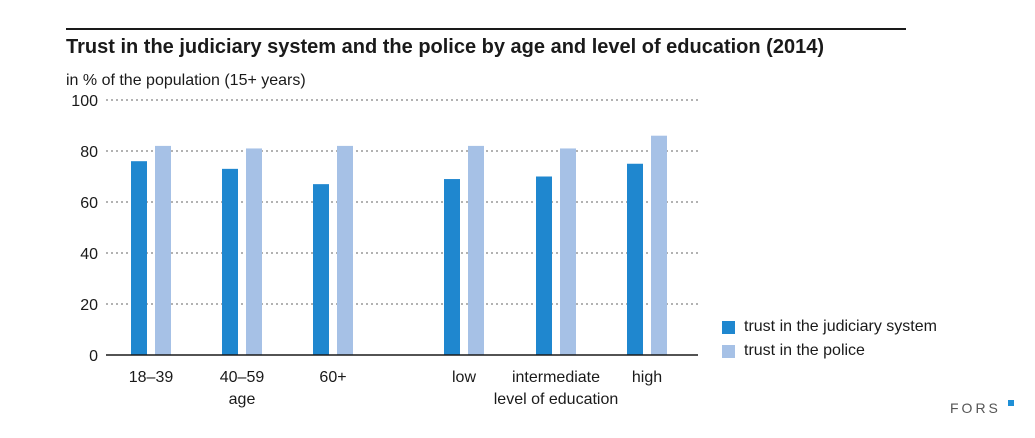  What do you see at coordinates (975, 408) in the screenshot?
I see `fors-logo: FORS` at bounding box center [975, 408].